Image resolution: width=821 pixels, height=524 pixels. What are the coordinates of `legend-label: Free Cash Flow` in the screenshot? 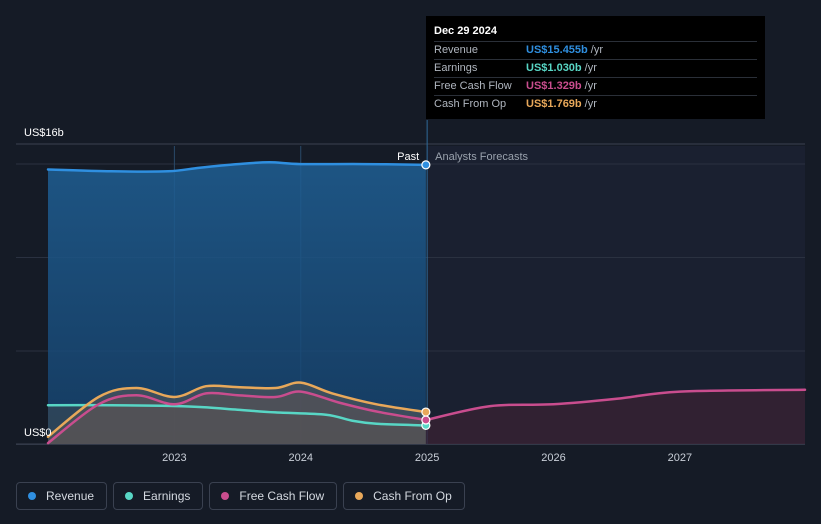 It's located at (282, 496).